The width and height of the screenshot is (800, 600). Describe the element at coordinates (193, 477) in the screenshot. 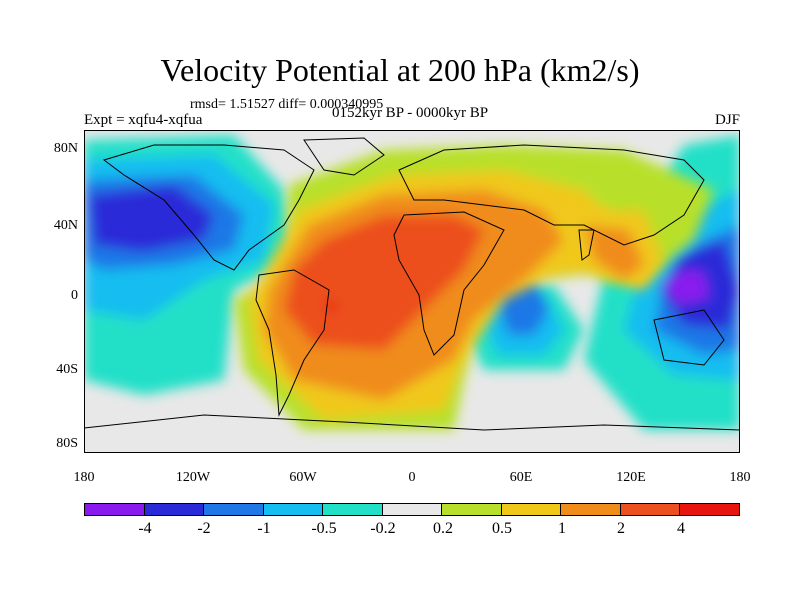

I see `x-tick-120w: 120W` at that location.